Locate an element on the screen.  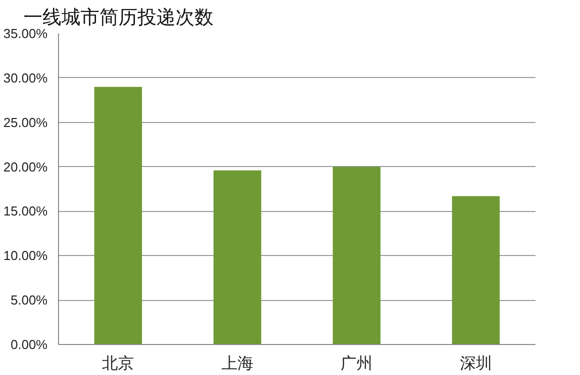
x-tick-label: 广州 is located at coordinates (356, 363).